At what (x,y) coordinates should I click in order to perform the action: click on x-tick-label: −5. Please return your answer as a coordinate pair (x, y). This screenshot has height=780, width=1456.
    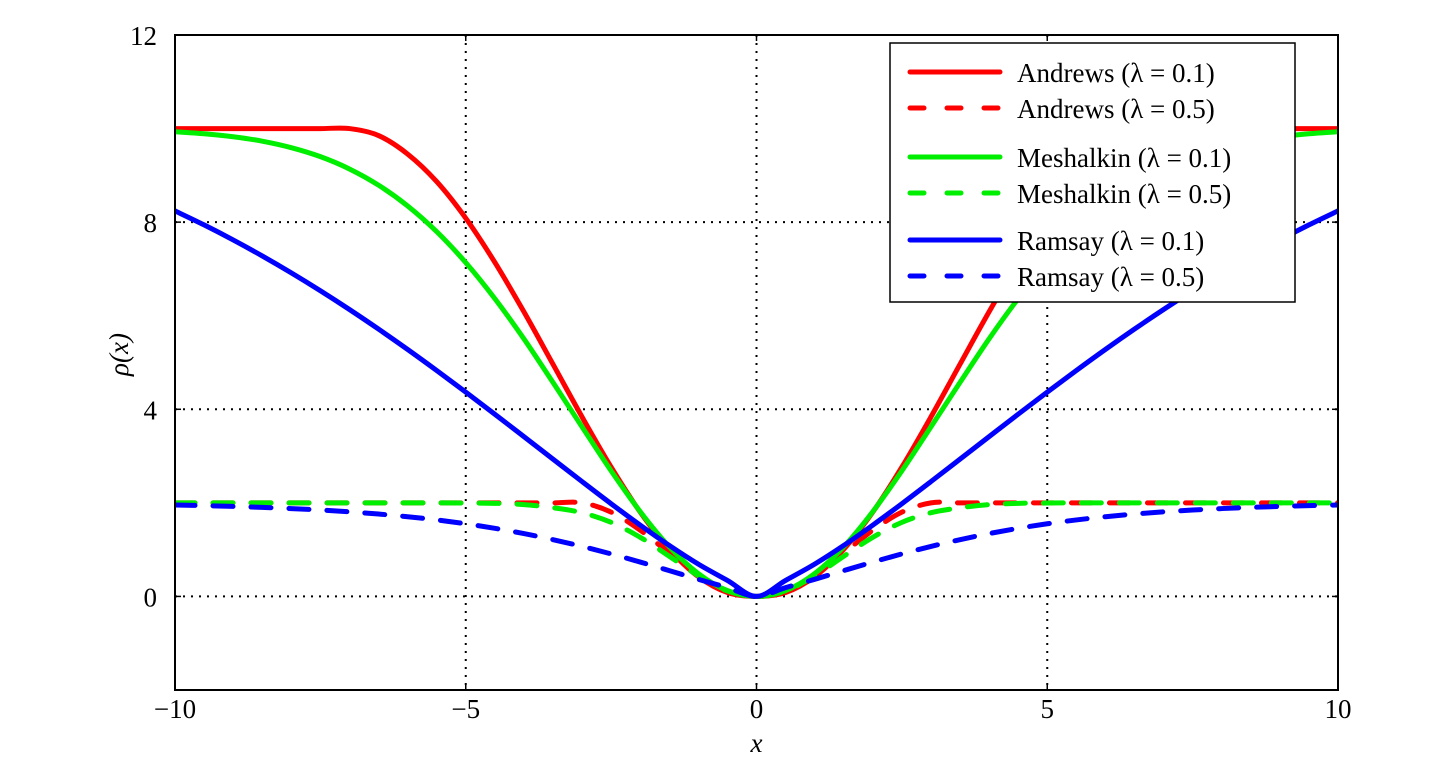
    Looking at the image, I should click on (465, 709).